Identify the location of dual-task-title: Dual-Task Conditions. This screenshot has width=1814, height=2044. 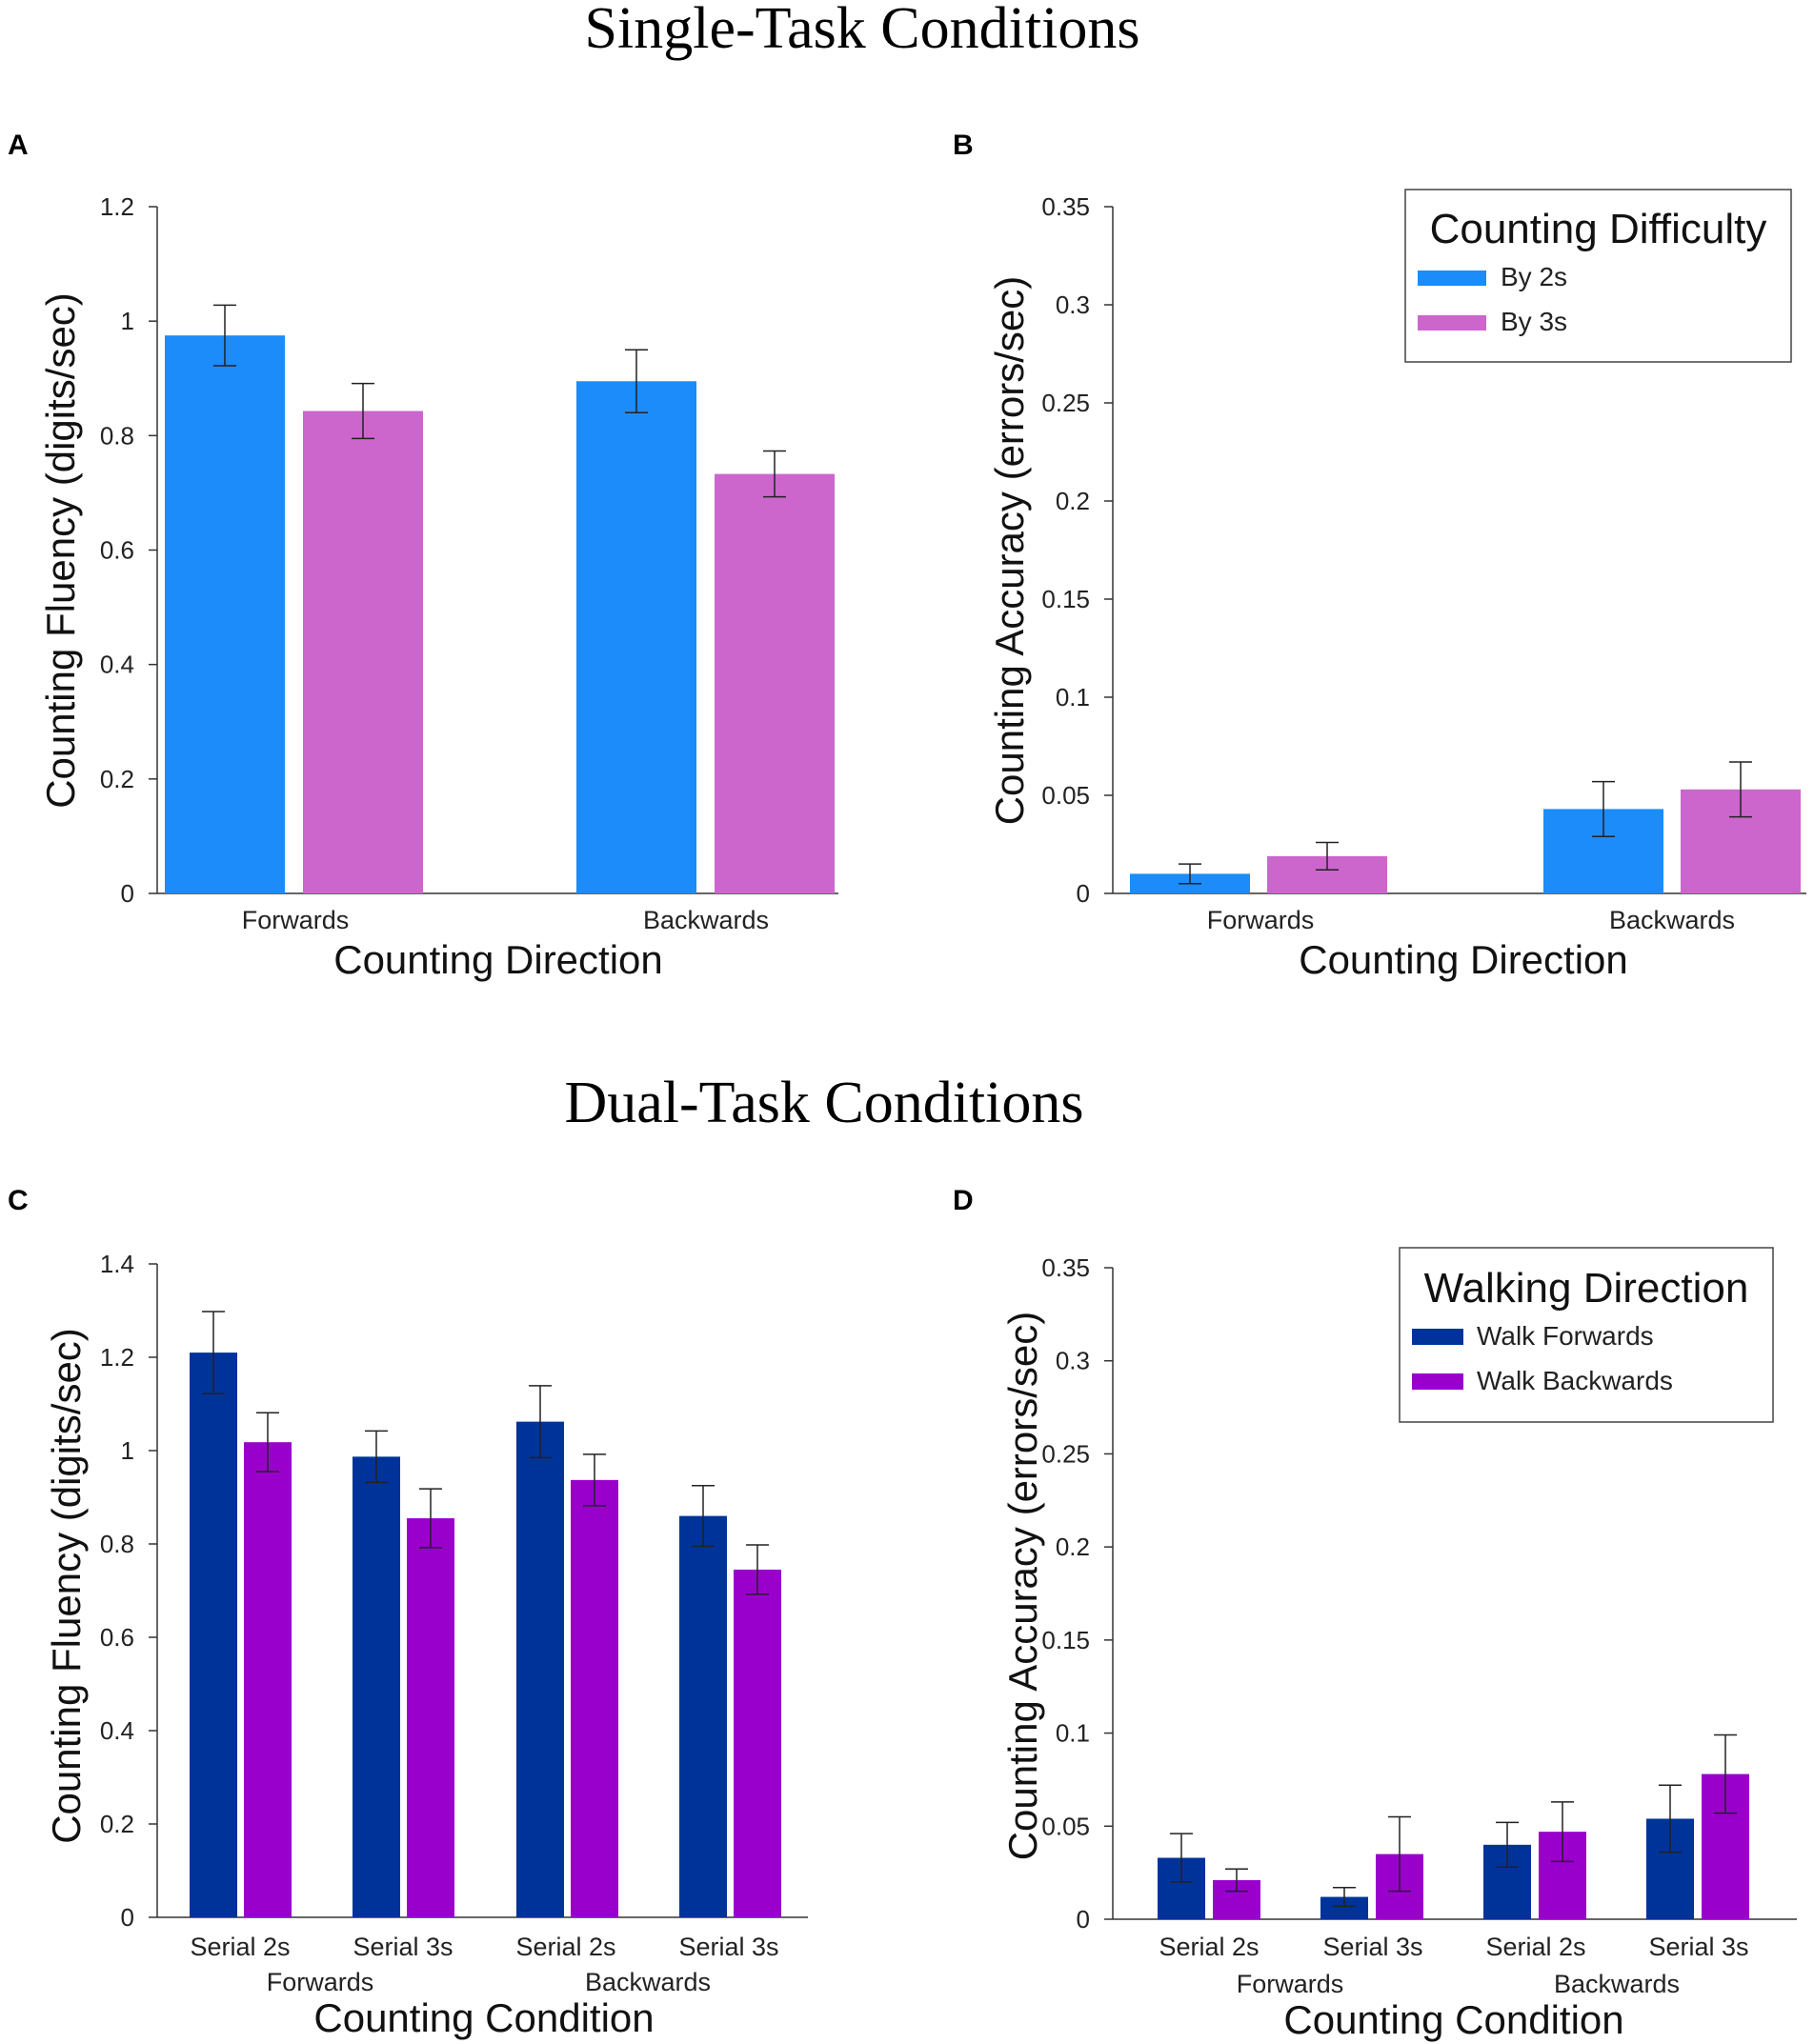
(823, 1103).